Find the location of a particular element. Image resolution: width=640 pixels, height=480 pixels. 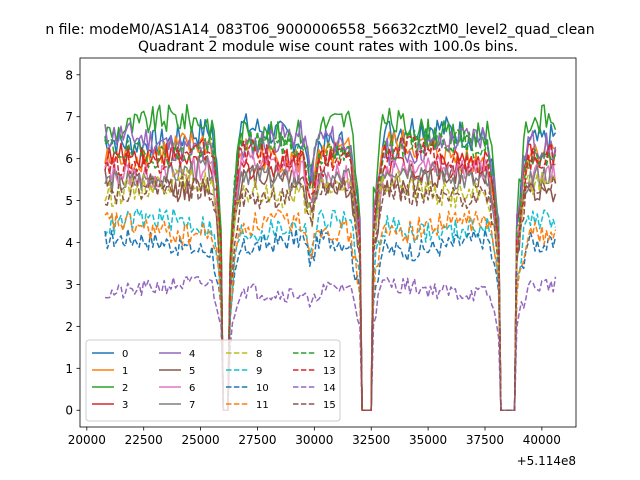

y-tick-label: 3 is located at coordinates (69, 285).